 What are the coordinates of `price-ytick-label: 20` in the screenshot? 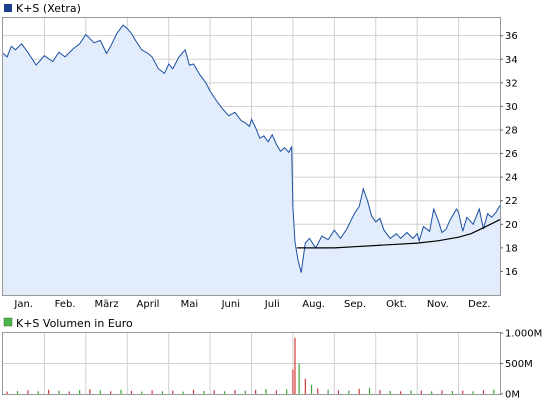 It's located at (511, 225).